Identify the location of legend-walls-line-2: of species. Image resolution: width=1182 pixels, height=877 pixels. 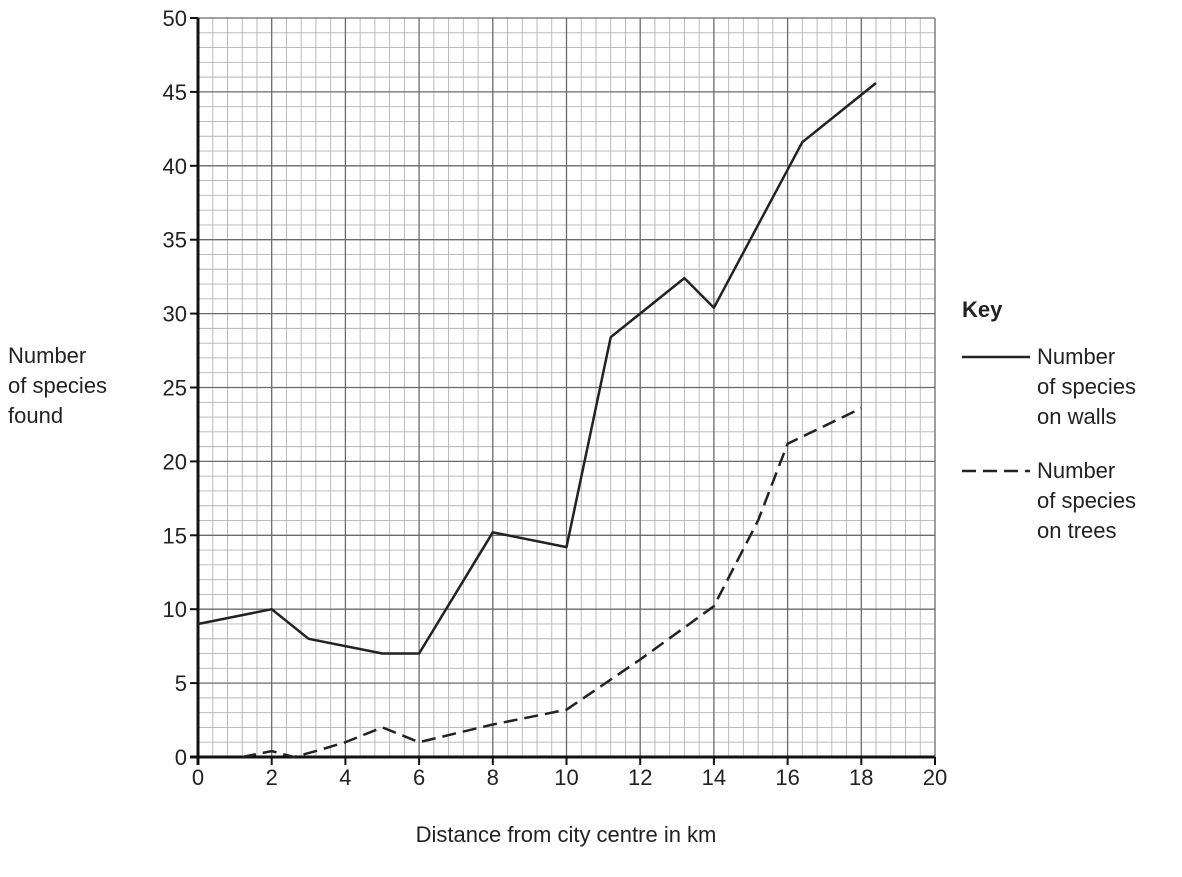
(1086, 386).